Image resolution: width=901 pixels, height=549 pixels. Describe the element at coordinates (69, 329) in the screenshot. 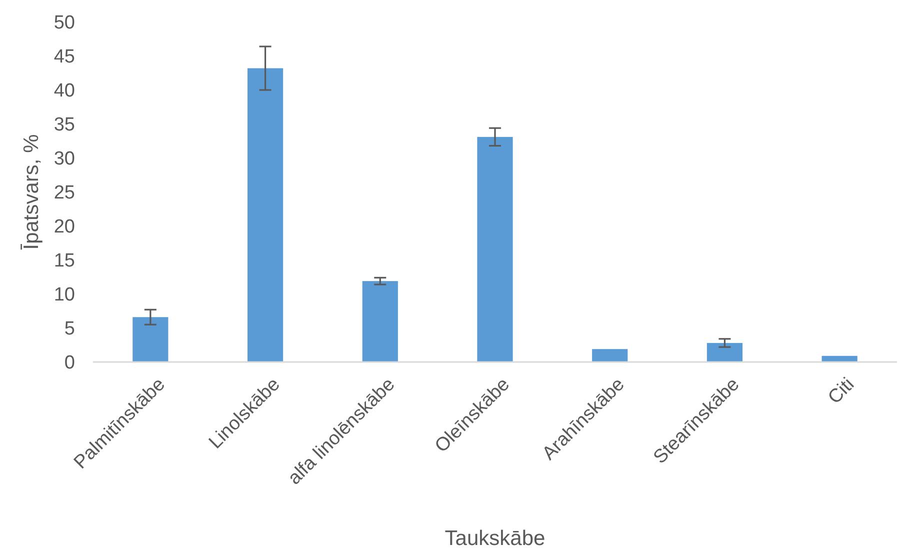

I see `y-tick-label: 5` at that location.